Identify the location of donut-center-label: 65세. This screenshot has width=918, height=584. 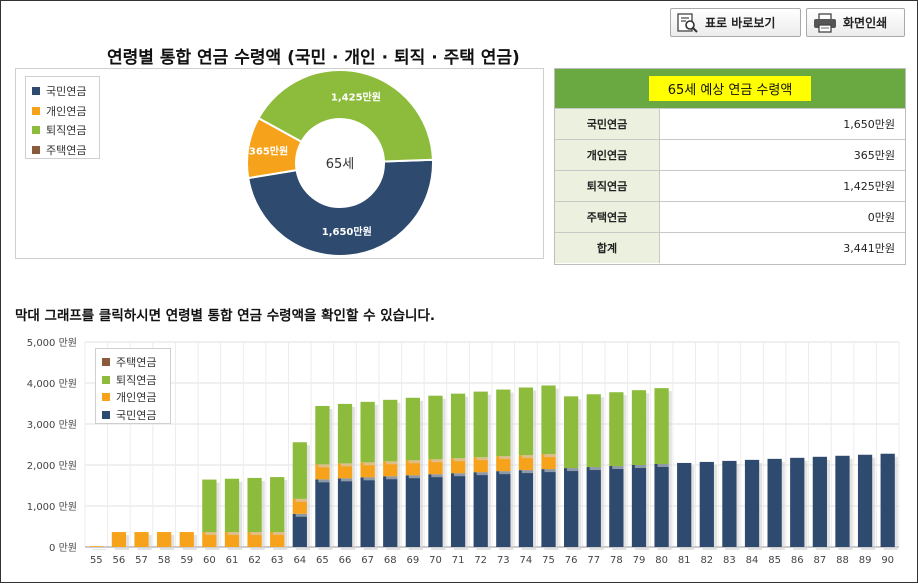
(340, 164).